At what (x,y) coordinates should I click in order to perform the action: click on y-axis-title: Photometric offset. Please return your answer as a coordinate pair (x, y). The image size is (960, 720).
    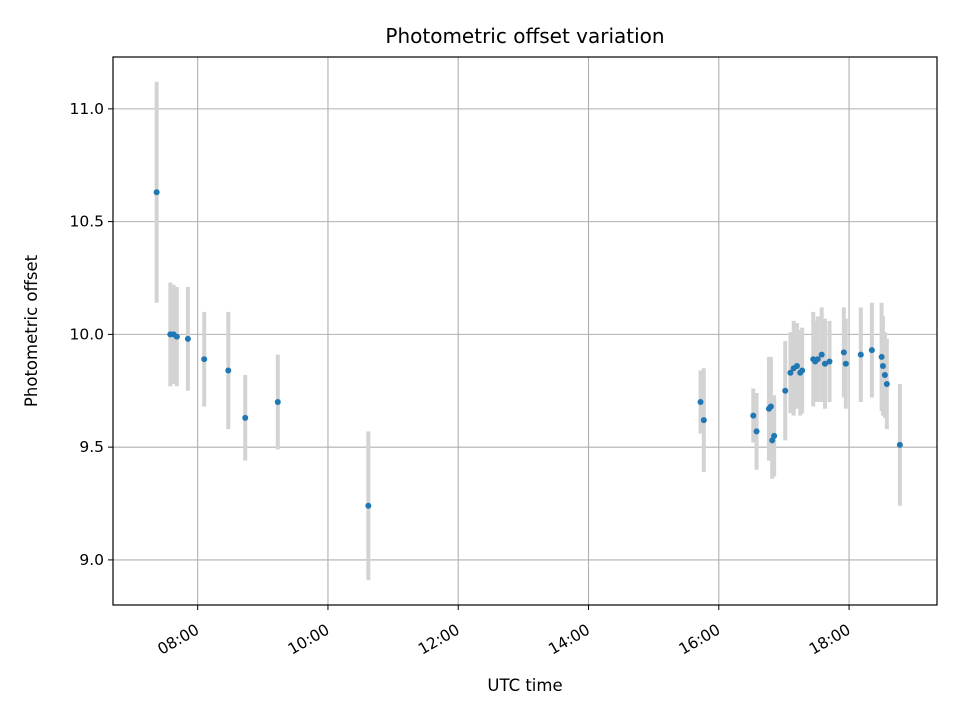
    Looking at the image, I should click on (31, 330).